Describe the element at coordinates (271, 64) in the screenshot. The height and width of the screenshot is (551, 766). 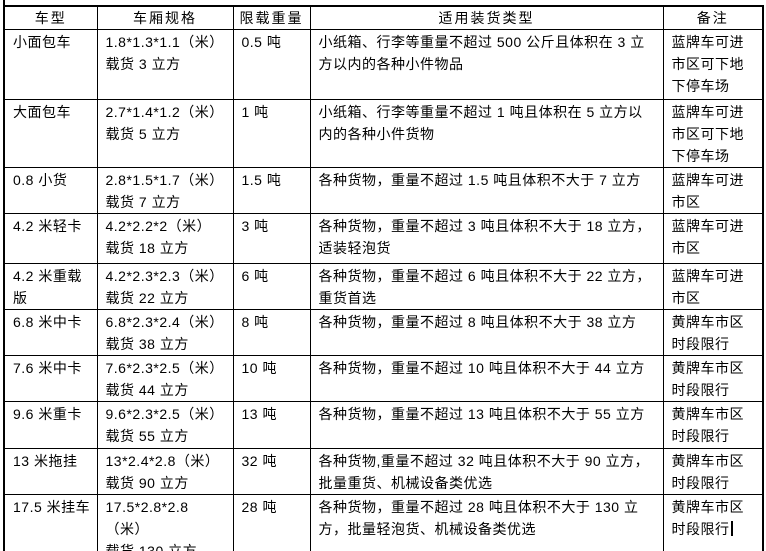
I see `load-limit-cell: 0.5 吨` at that location.